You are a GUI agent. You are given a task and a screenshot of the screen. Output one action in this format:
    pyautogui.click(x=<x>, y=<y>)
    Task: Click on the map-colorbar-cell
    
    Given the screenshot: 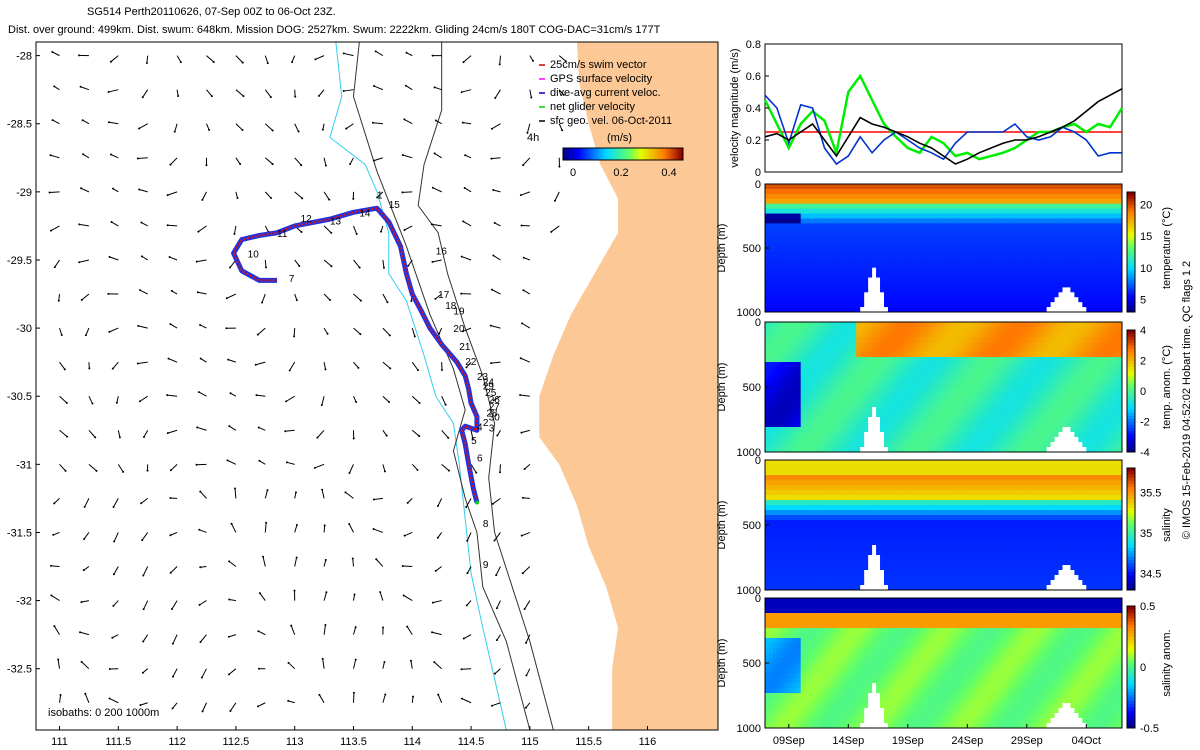 What is the action you would take?
    pyautogui.click(x=664, y=154)
    